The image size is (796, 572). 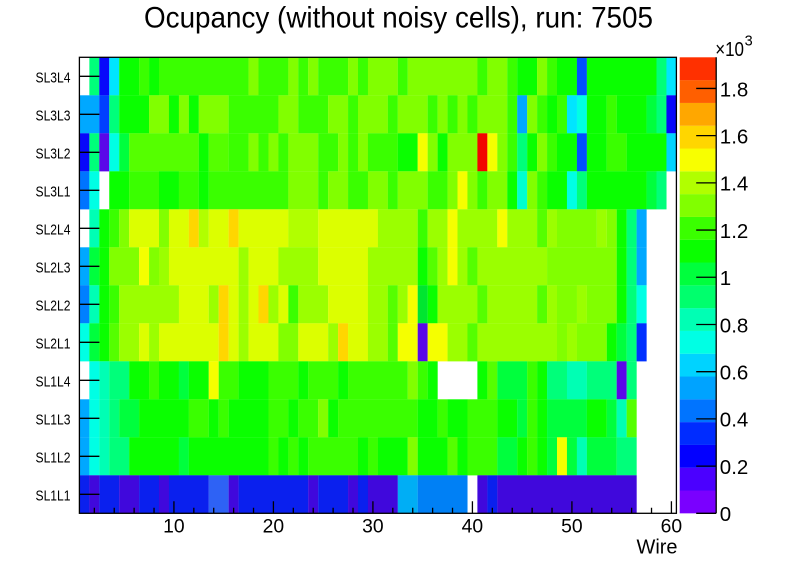 What do you see at coordinates (572, 527) in the screenshot?
I see `svg-text: 50` at bounding box center [572, 527].